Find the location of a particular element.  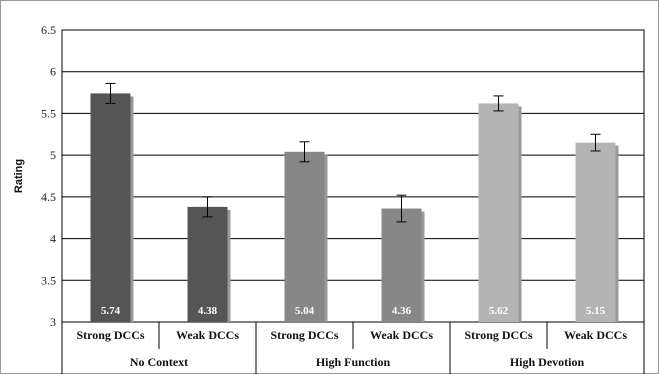

y-tick-label: 3 is located at coordinates (53, 322).